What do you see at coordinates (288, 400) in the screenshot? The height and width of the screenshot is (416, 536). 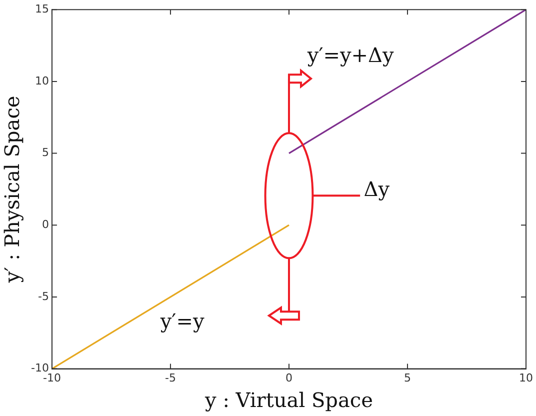 I see `x-axis-title: y : Virtual Space` at bounding box center [288, 400].